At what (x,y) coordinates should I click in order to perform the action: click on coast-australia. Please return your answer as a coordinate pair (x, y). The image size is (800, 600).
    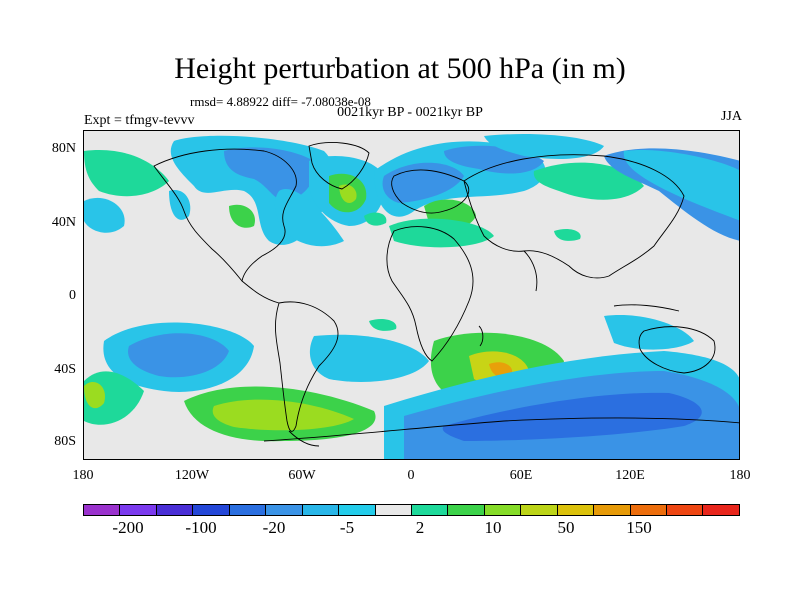
    Looking at the image, I should click on (677, 350).